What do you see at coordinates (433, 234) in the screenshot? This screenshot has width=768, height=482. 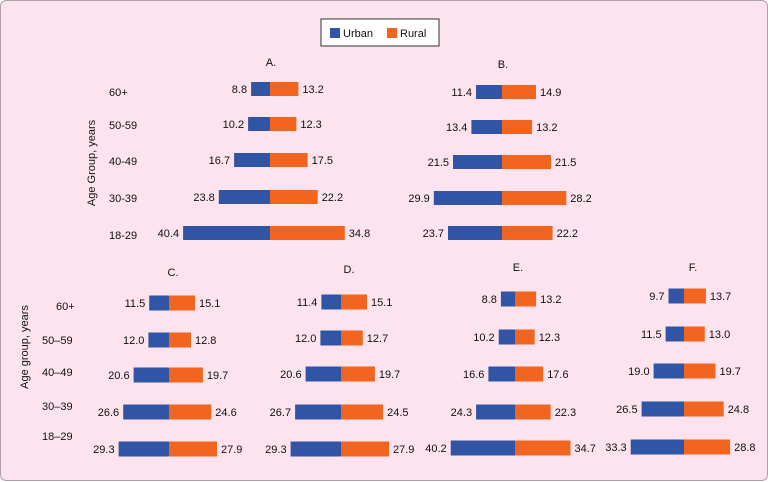 I see `data-label-urban: 23.7` at bounding box center [433, 234].